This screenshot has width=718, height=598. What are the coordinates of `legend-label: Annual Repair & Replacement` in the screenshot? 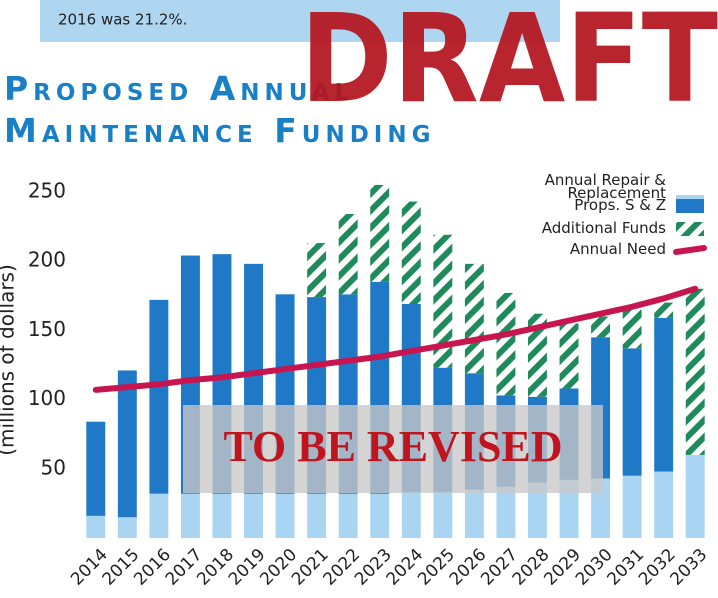 It's located at (605, 186).